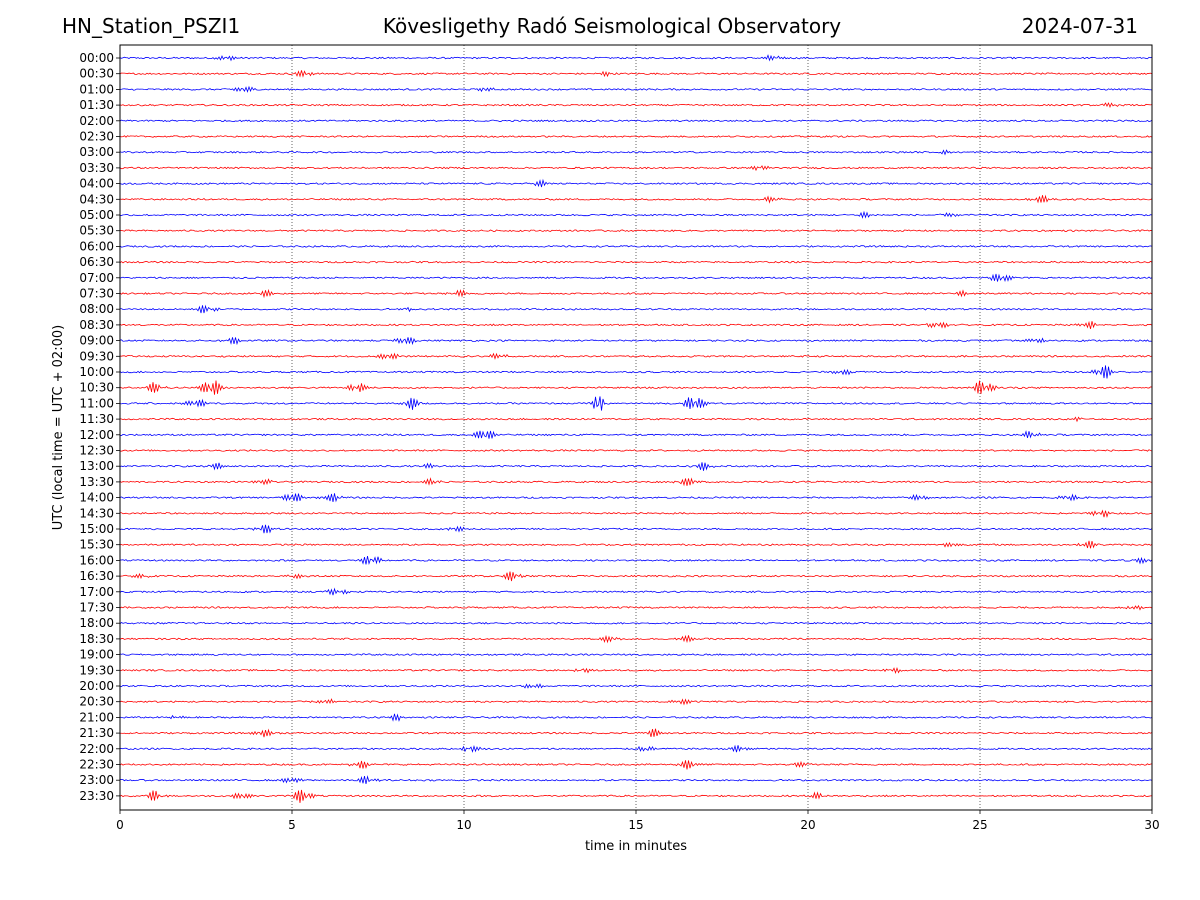 Image resolution: width=1200 pixels, height=900 pixels. What do you see at coordinates (463, 825) in the screenshot?
I see `x-tick-label: 10` at bounding box center [463, 825].